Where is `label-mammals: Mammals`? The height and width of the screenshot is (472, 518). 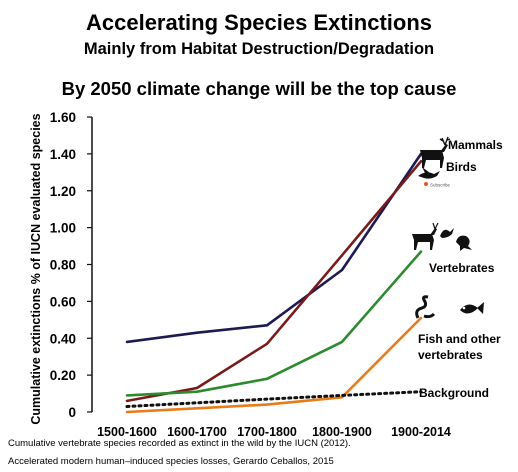
label-mammals: Mammals is located at coordinates (475, 145).